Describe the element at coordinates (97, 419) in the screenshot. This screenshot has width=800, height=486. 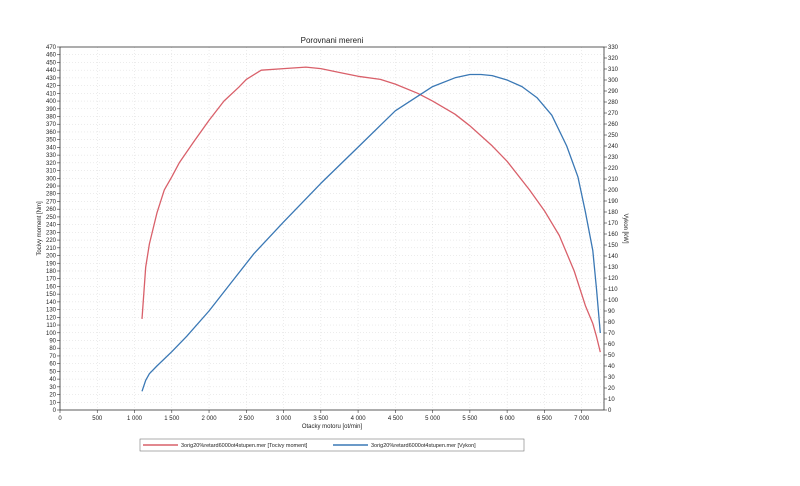
I see `x-tick-label: 500` at that location.